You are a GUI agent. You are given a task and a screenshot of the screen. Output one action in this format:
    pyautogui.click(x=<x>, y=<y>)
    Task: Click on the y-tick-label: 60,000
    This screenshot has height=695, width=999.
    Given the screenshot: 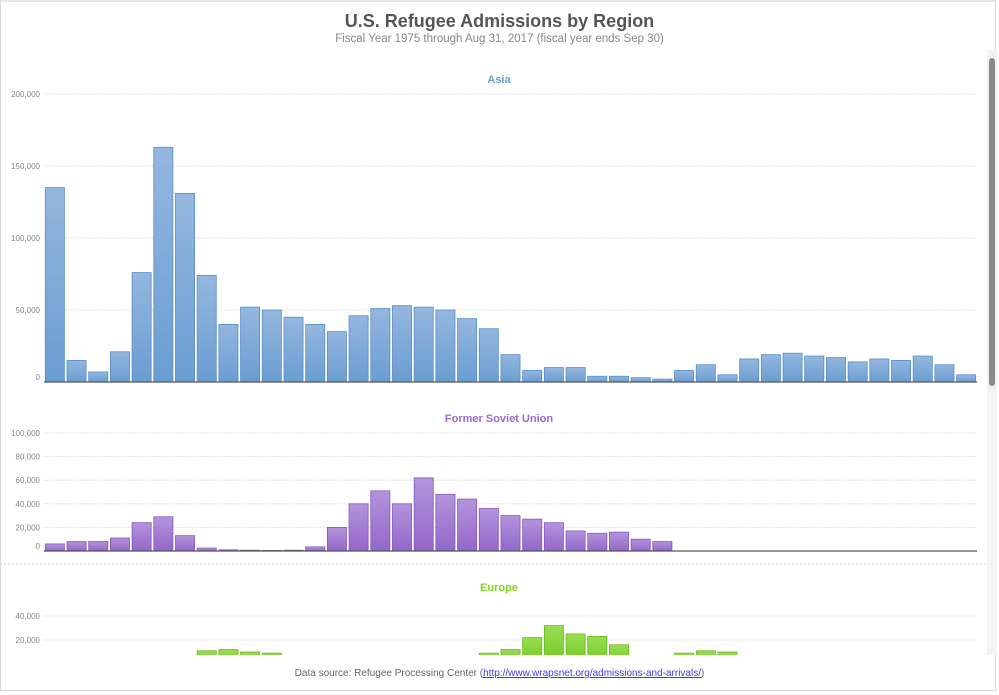 What is the action you would take?
    pyautogui.click(x=28, y=480)
    